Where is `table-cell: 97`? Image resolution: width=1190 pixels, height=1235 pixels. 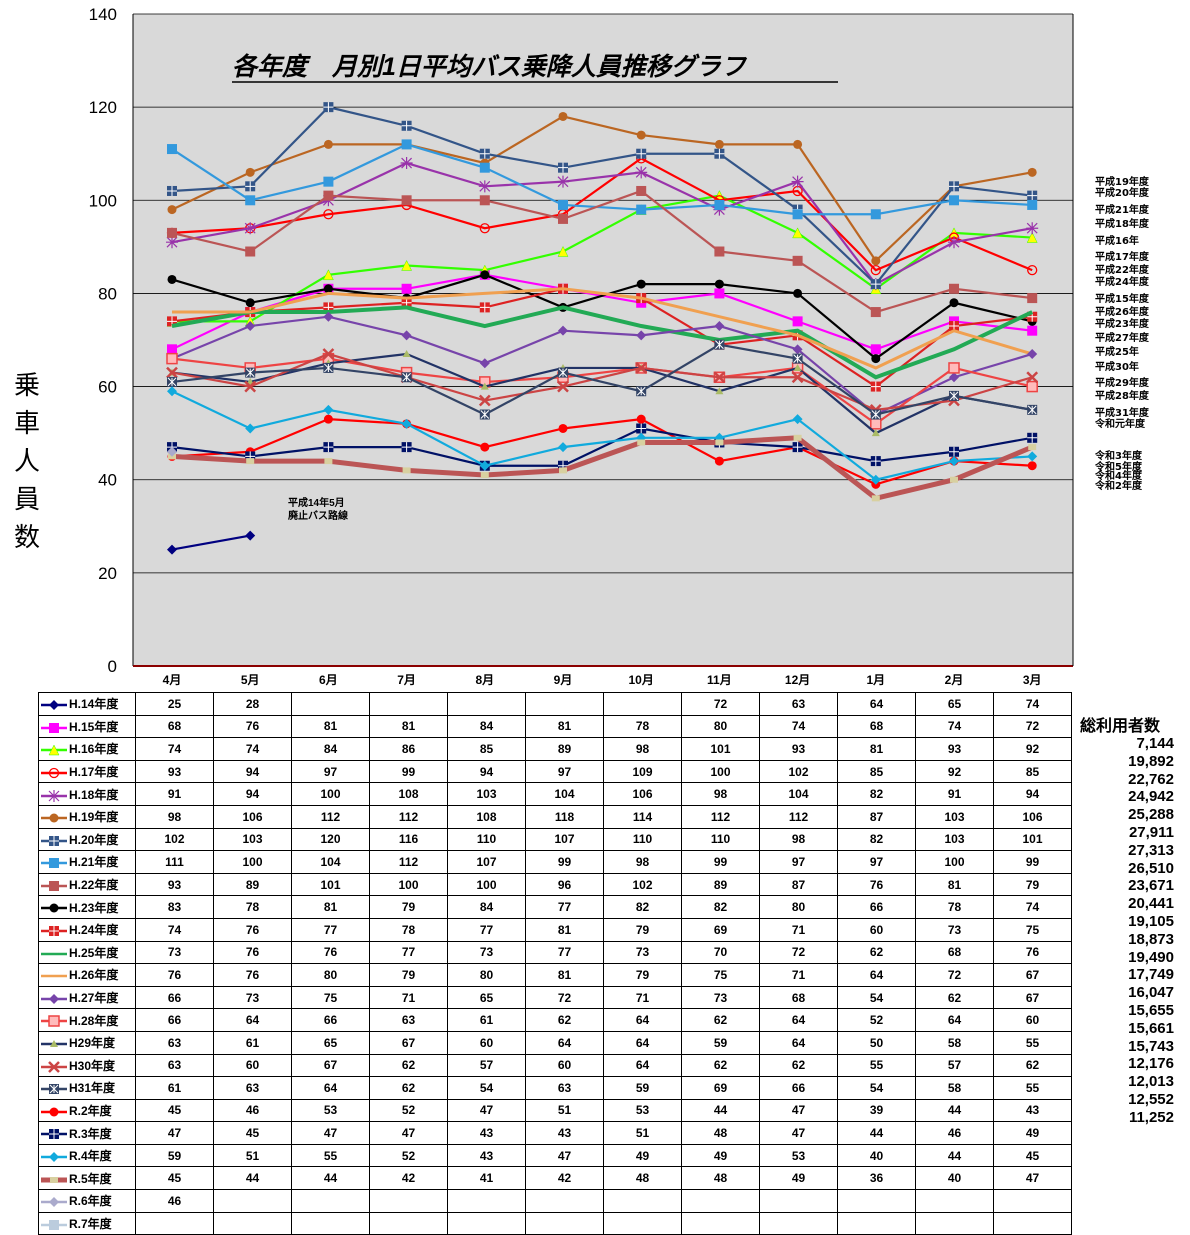 table-cell: 97 is located at coordinates (564, 771).